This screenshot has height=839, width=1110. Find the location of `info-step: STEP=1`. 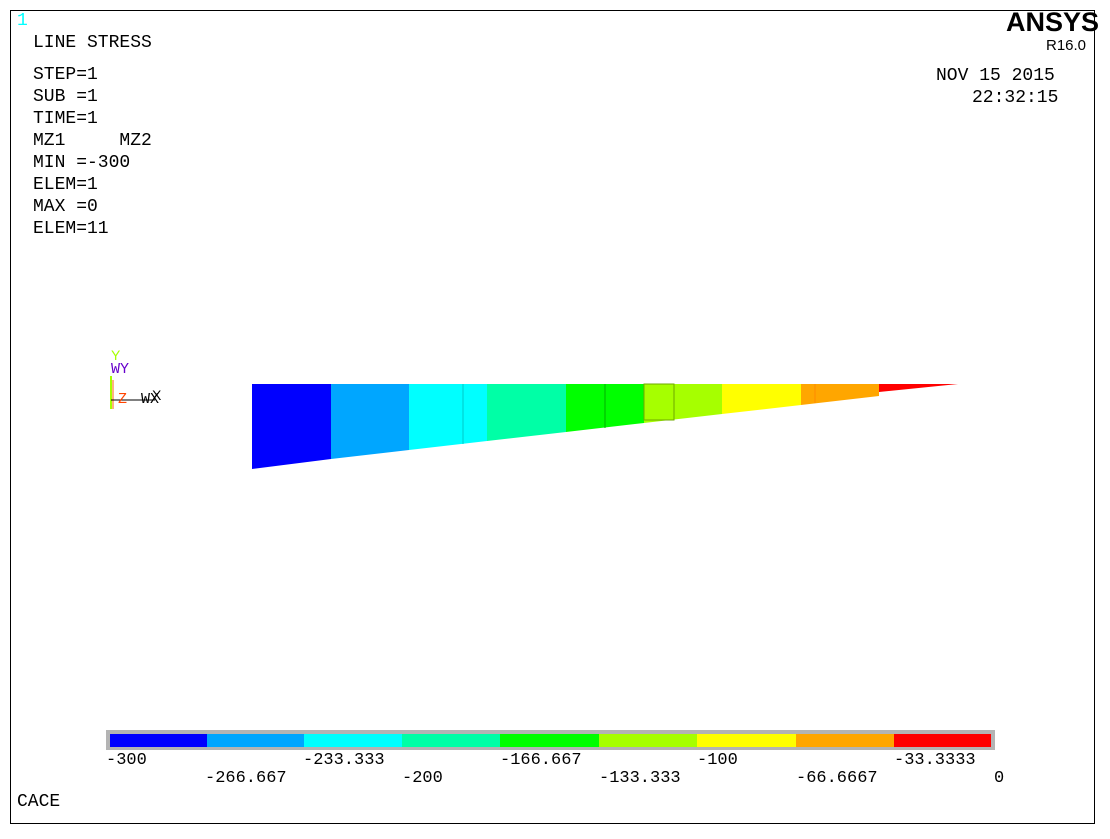

info-step: STEP=1 is located at coordinates (65, 75).